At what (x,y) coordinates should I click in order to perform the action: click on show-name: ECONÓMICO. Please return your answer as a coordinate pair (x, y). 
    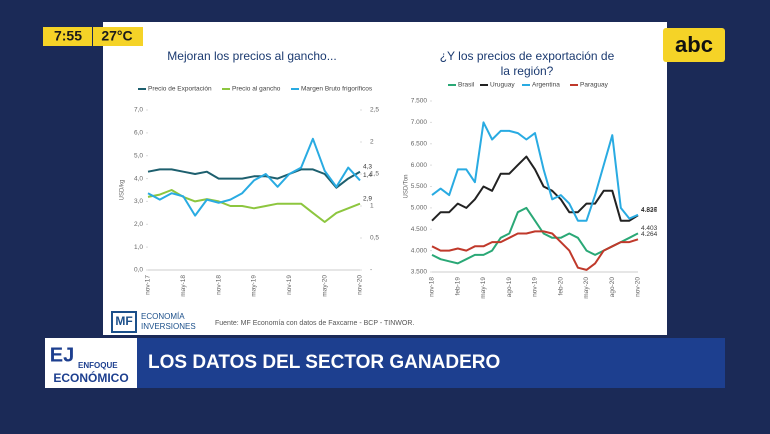
    Looking at the image, I should click on (90, 377).